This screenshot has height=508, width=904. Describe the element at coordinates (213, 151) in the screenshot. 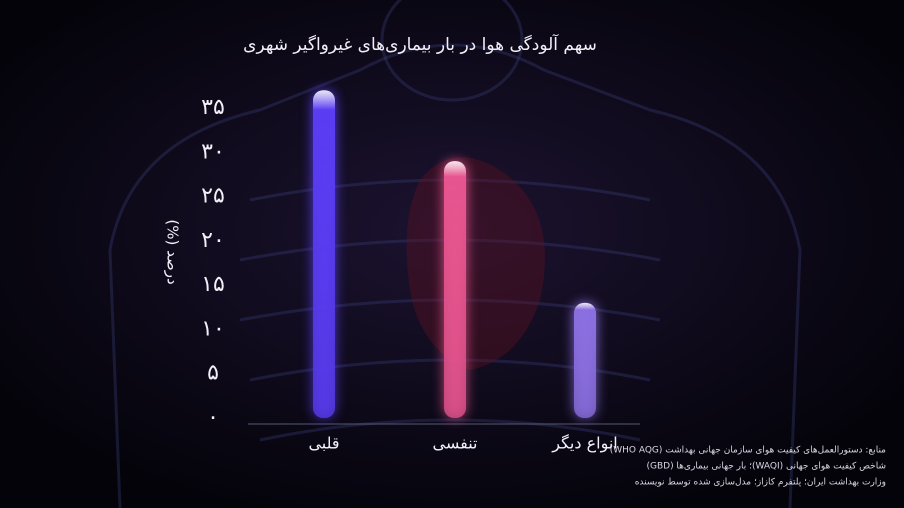

I see `y-tick-label: ۳۰` at that location.